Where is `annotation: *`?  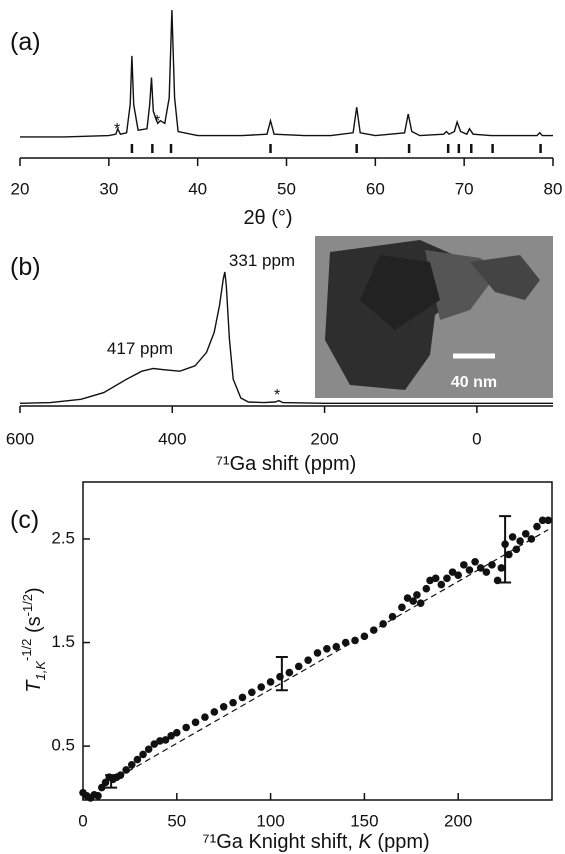 annotation: * is located at coordinates (277, 395).